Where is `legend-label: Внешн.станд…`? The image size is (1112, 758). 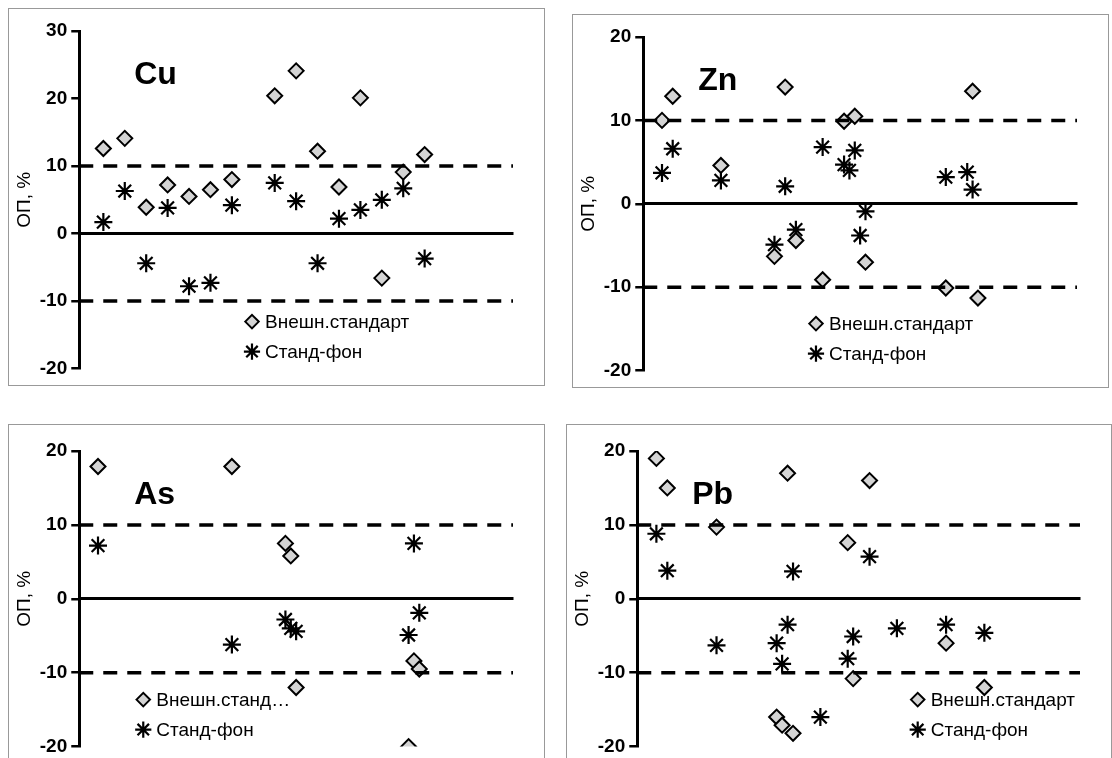 legend-label: Внешн.станд… is located at coordinates (223, 699).